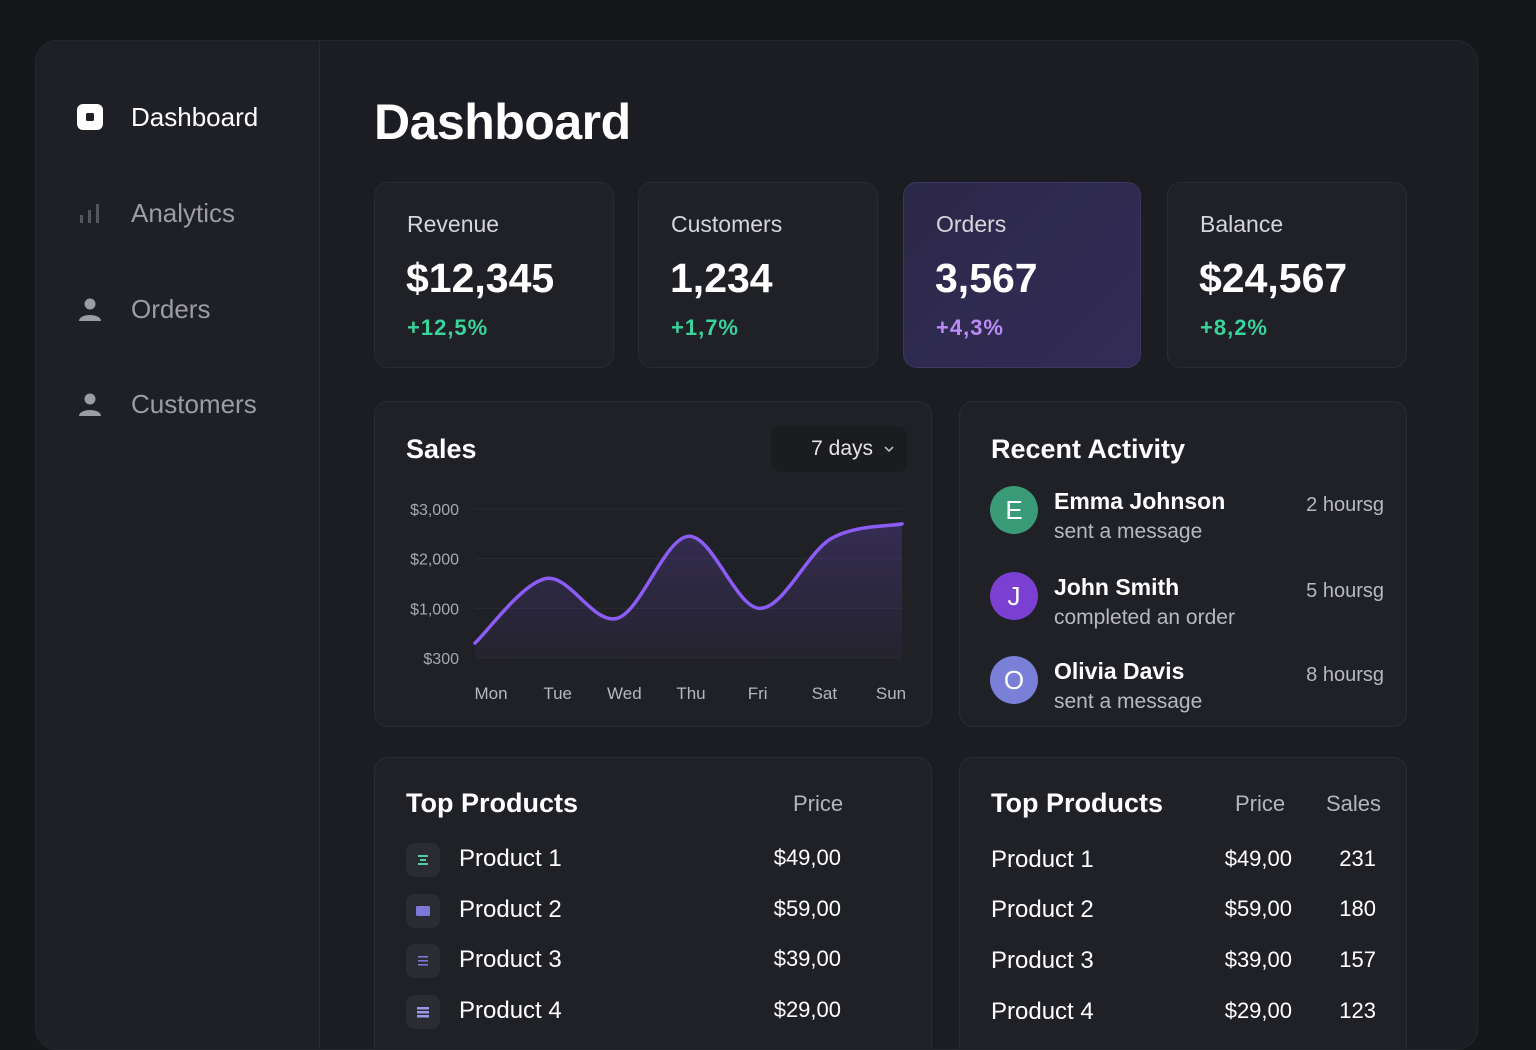 The image size is (1536, 1050). I want to click on x-tick-label: Wed, so click(624, 693).